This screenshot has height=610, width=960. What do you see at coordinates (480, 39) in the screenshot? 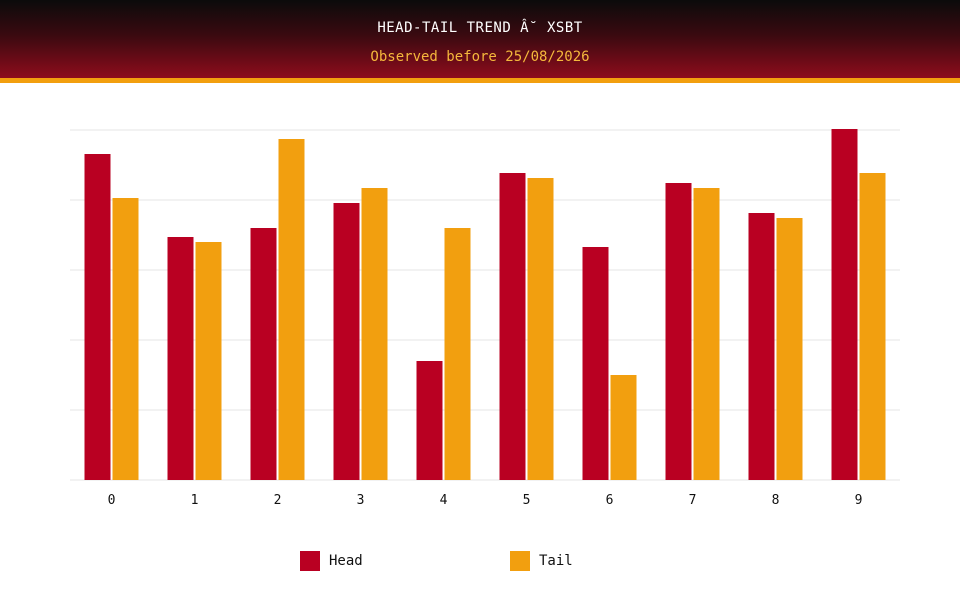
I see `chart-header` at bounding box center [480, 39].